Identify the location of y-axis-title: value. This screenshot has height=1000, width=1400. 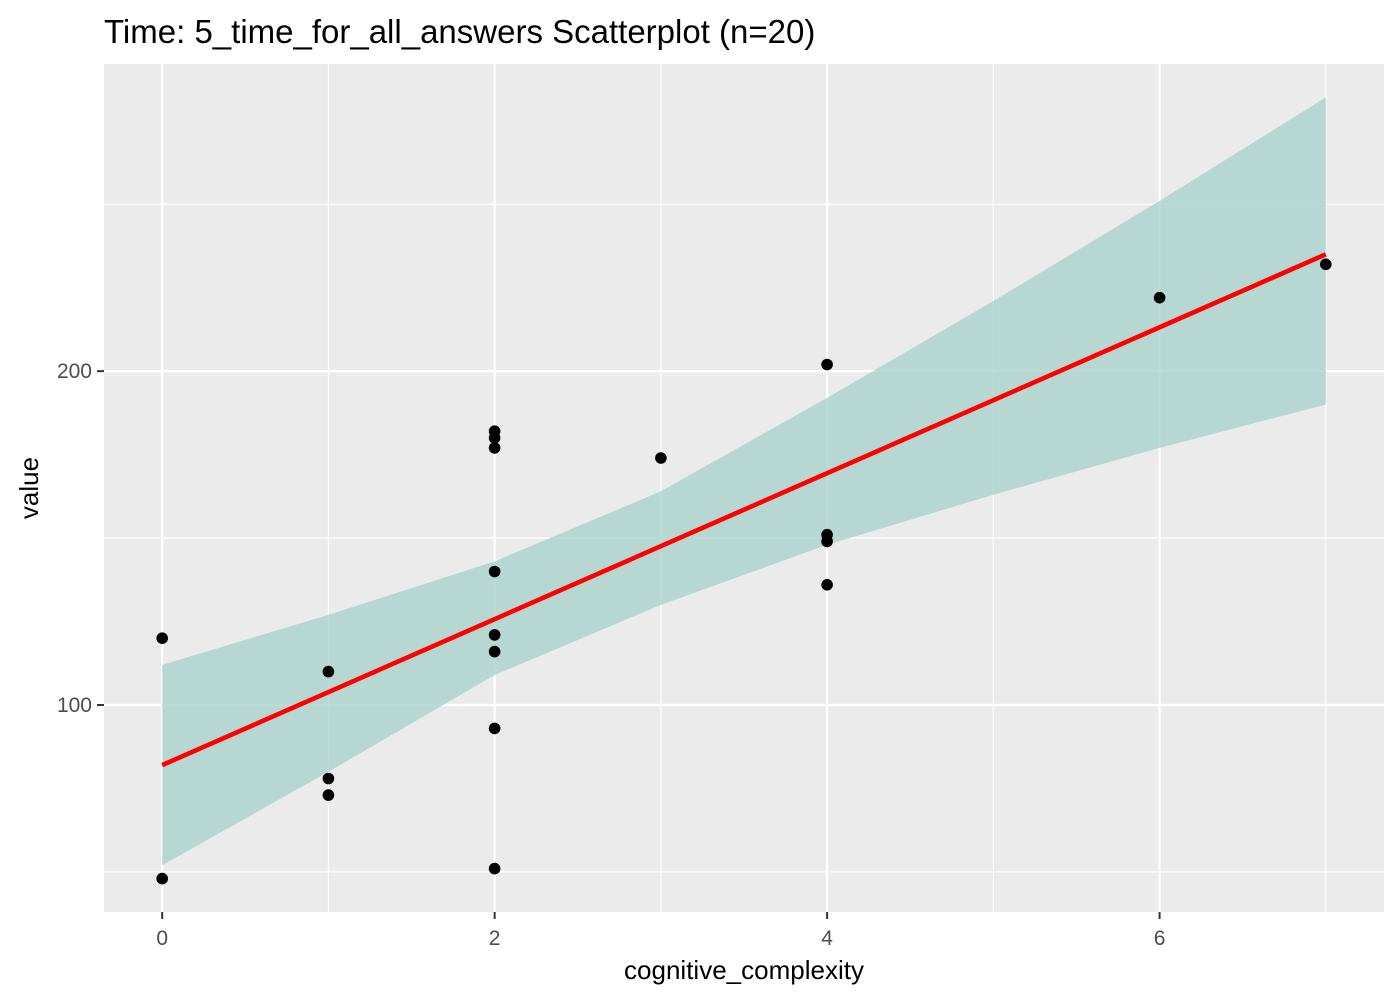
(29, 488).